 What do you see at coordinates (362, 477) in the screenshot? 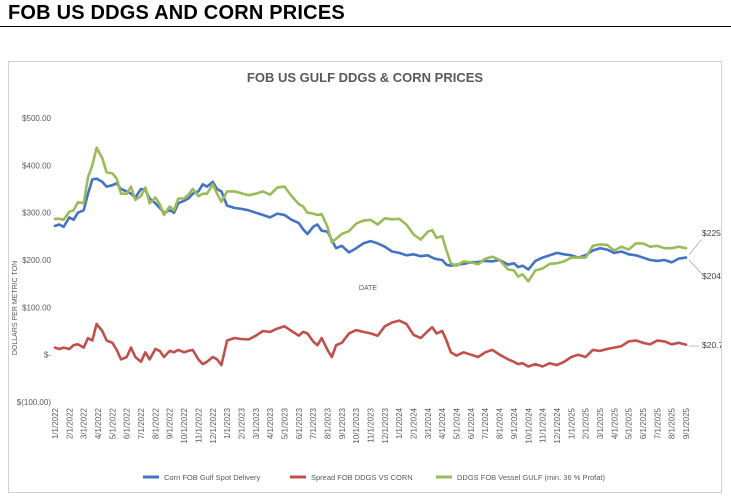
I see `legend-label: Spread FOB DDGS VS CORN` at bounding box center [362, 477].